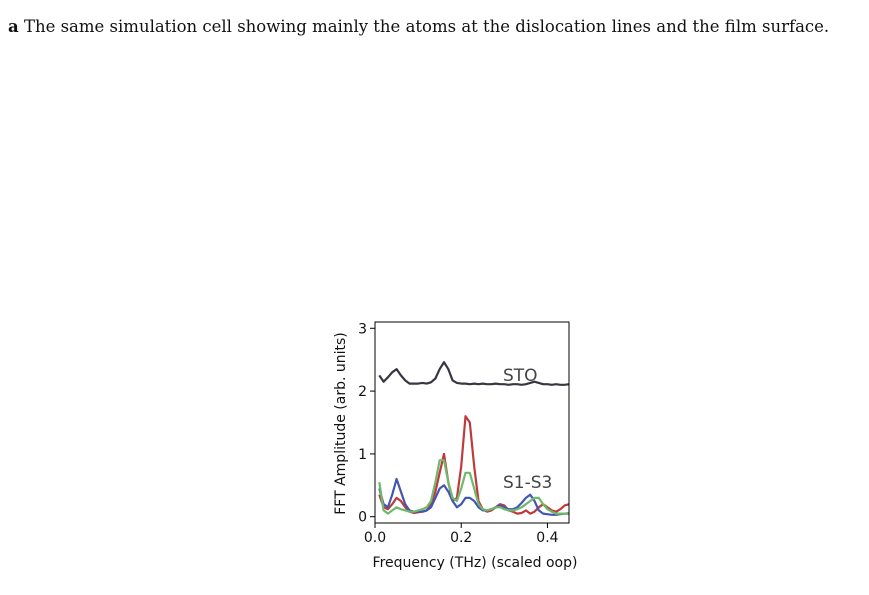  Describe the element at coordinates (375, 538) in the screenshot. I see `x-tick-label-0: 0.0` at that location.